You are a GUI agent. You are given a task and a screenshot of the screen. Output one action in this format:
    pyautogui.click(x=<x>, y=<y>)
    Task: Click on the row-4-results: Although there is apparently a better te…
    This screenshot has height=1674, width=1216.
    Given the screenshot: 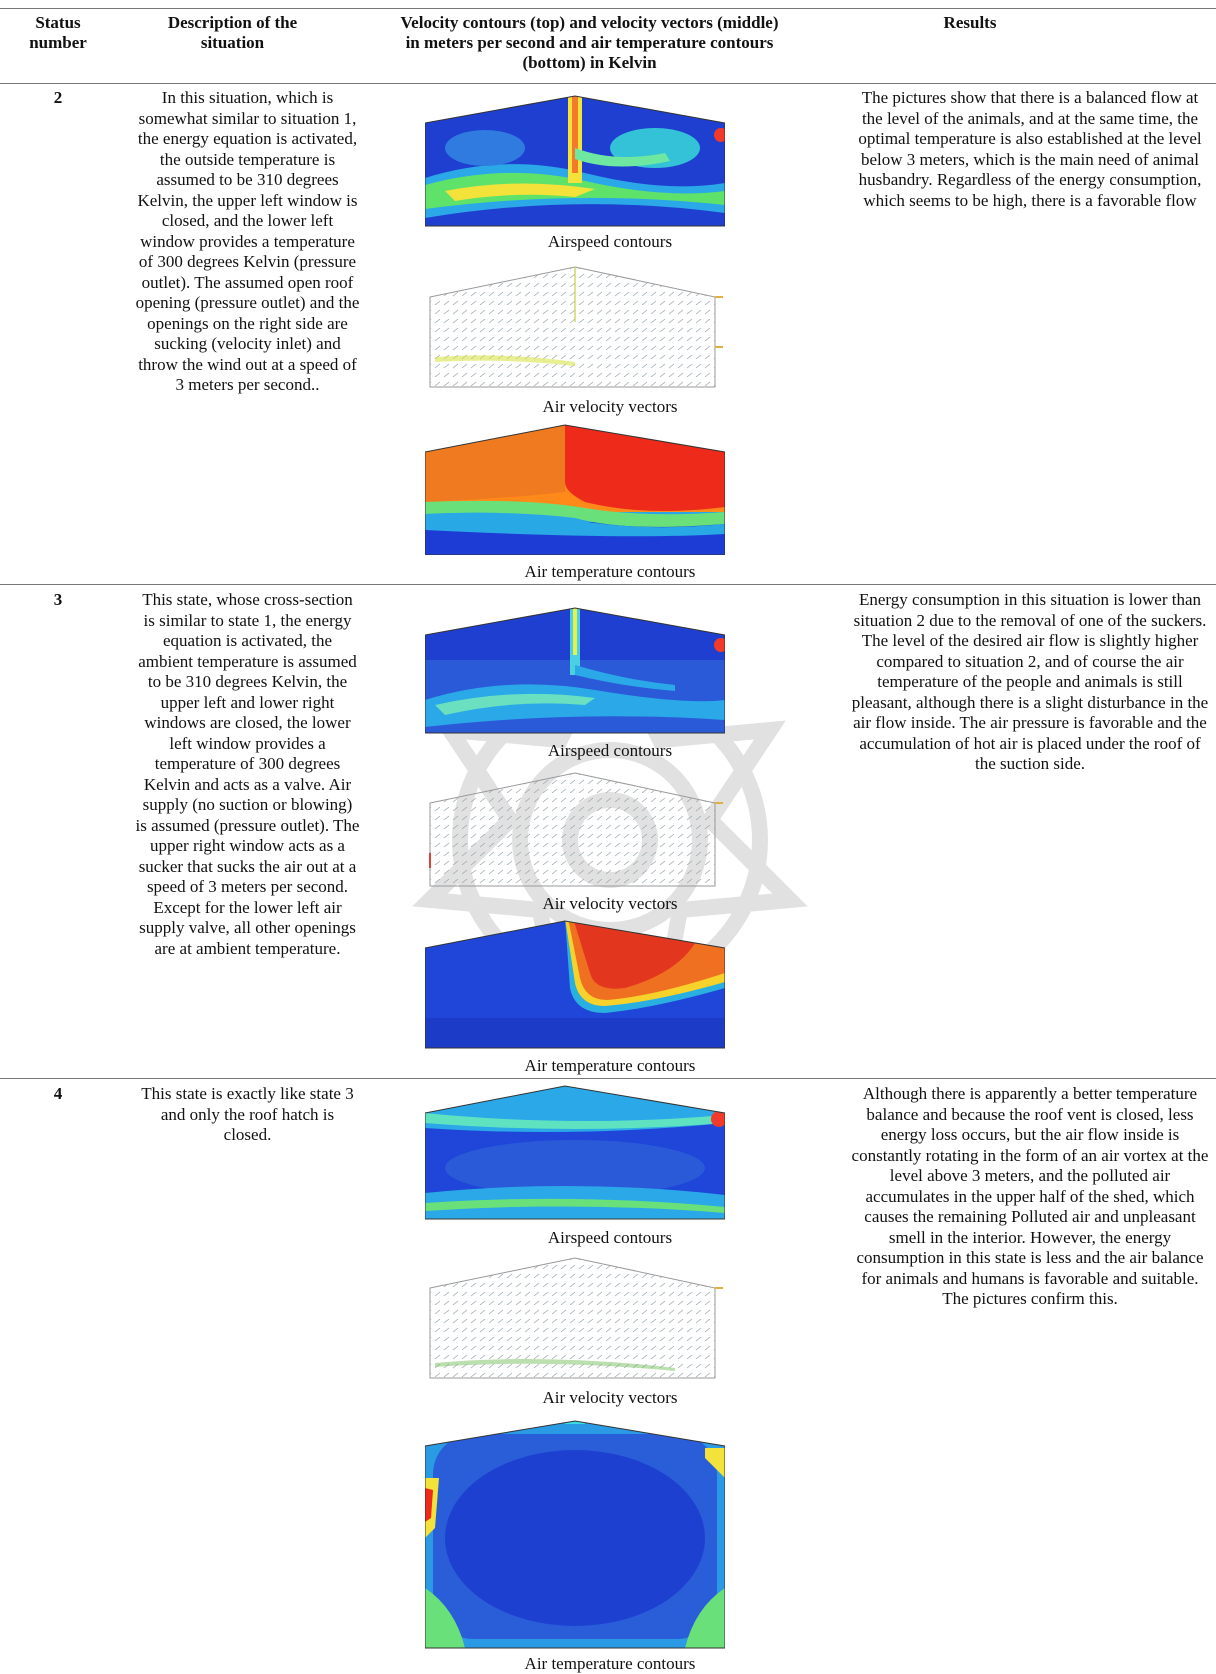 What is the action you would take?
    pyautogui.click(x=1030, y=1196)
    